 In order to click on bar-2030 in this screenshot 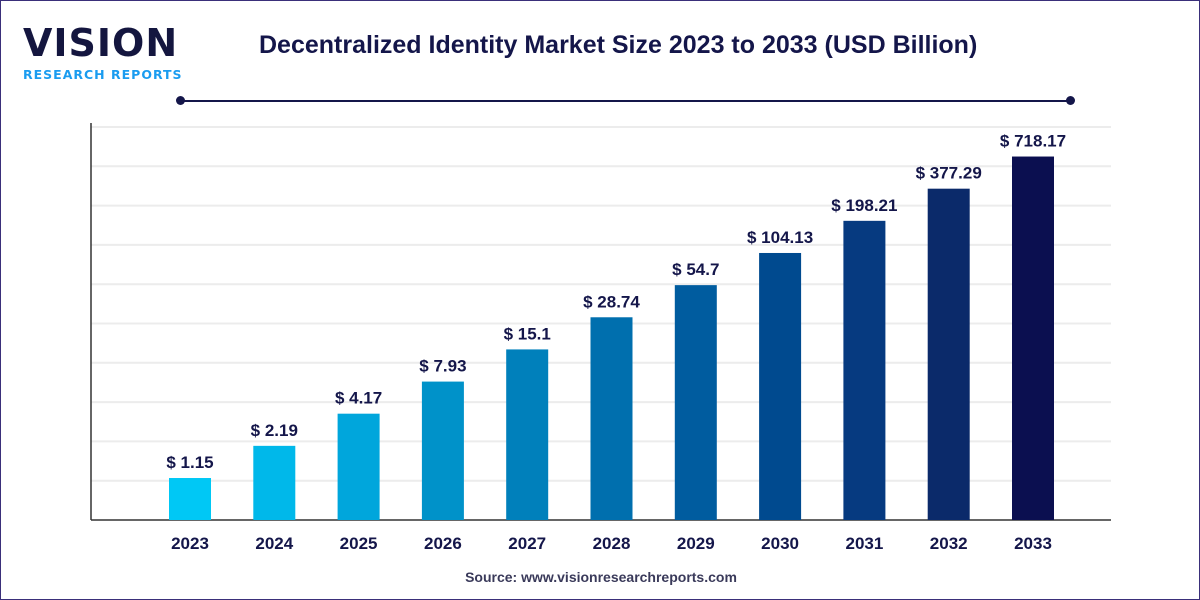, I will do `click(780, 386)`.